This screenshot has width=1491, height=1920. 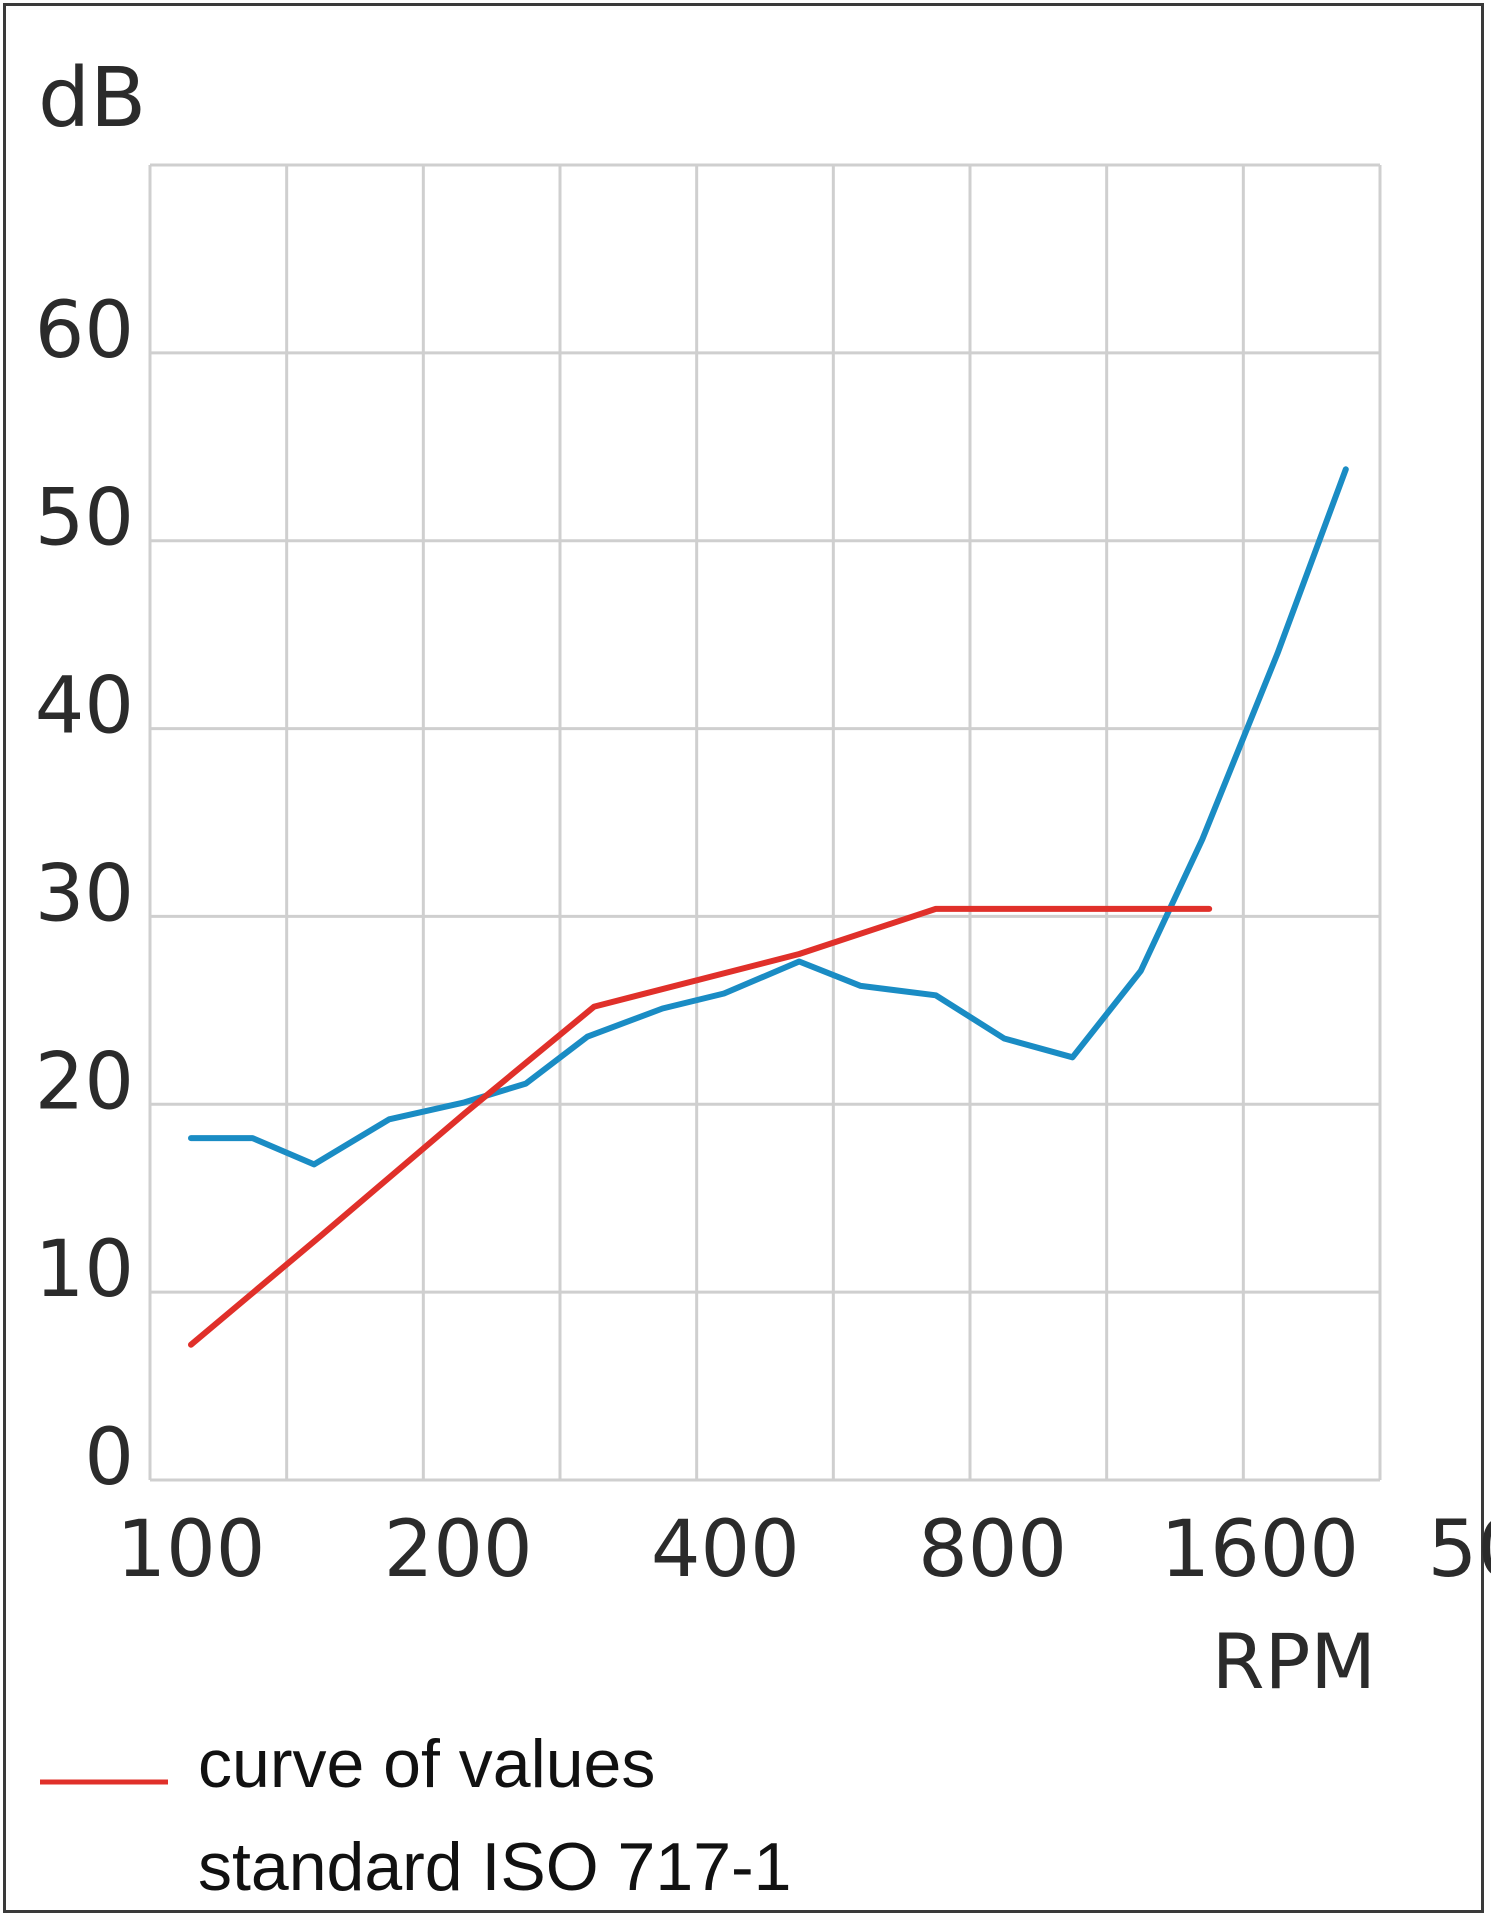 What do you see at coordinates (92, 98) in the screenshot?
I see `y-axis-label: dB` at bounding box center [92, 98].